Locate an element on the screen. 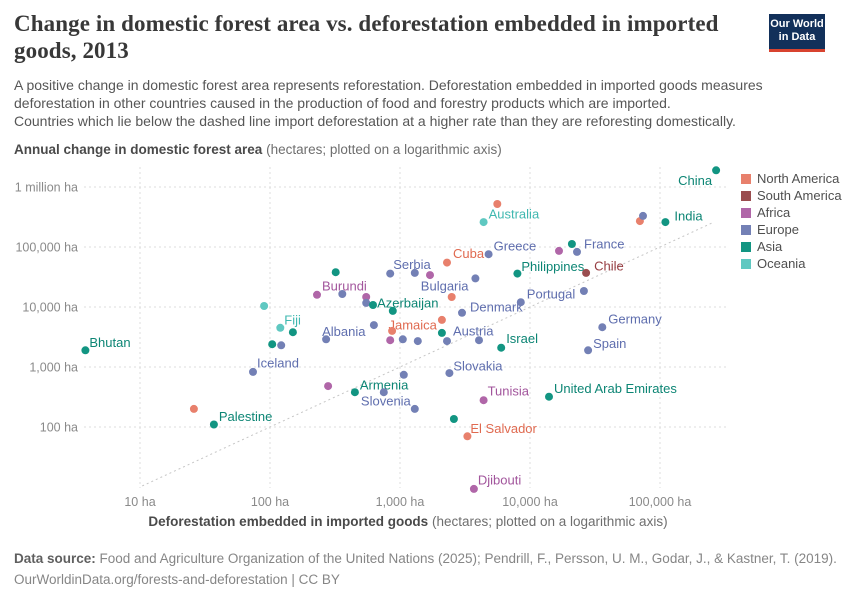 The image size is (850, 600). y-tick-label: 100 ha is located at coordinates (59, 428).